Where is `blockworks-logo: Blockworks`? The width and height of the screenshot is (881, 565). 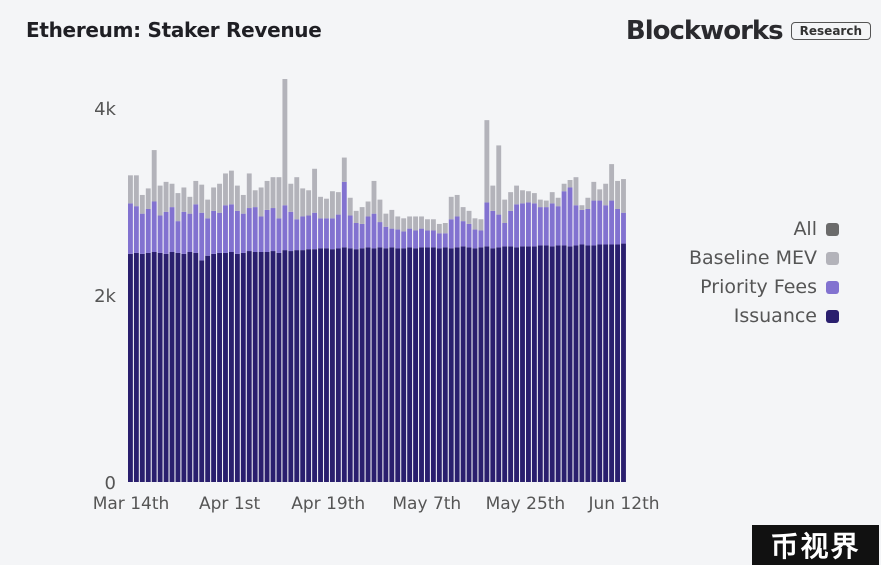
blockworks-logo: Blockworks is located at coordinates (704, 31).